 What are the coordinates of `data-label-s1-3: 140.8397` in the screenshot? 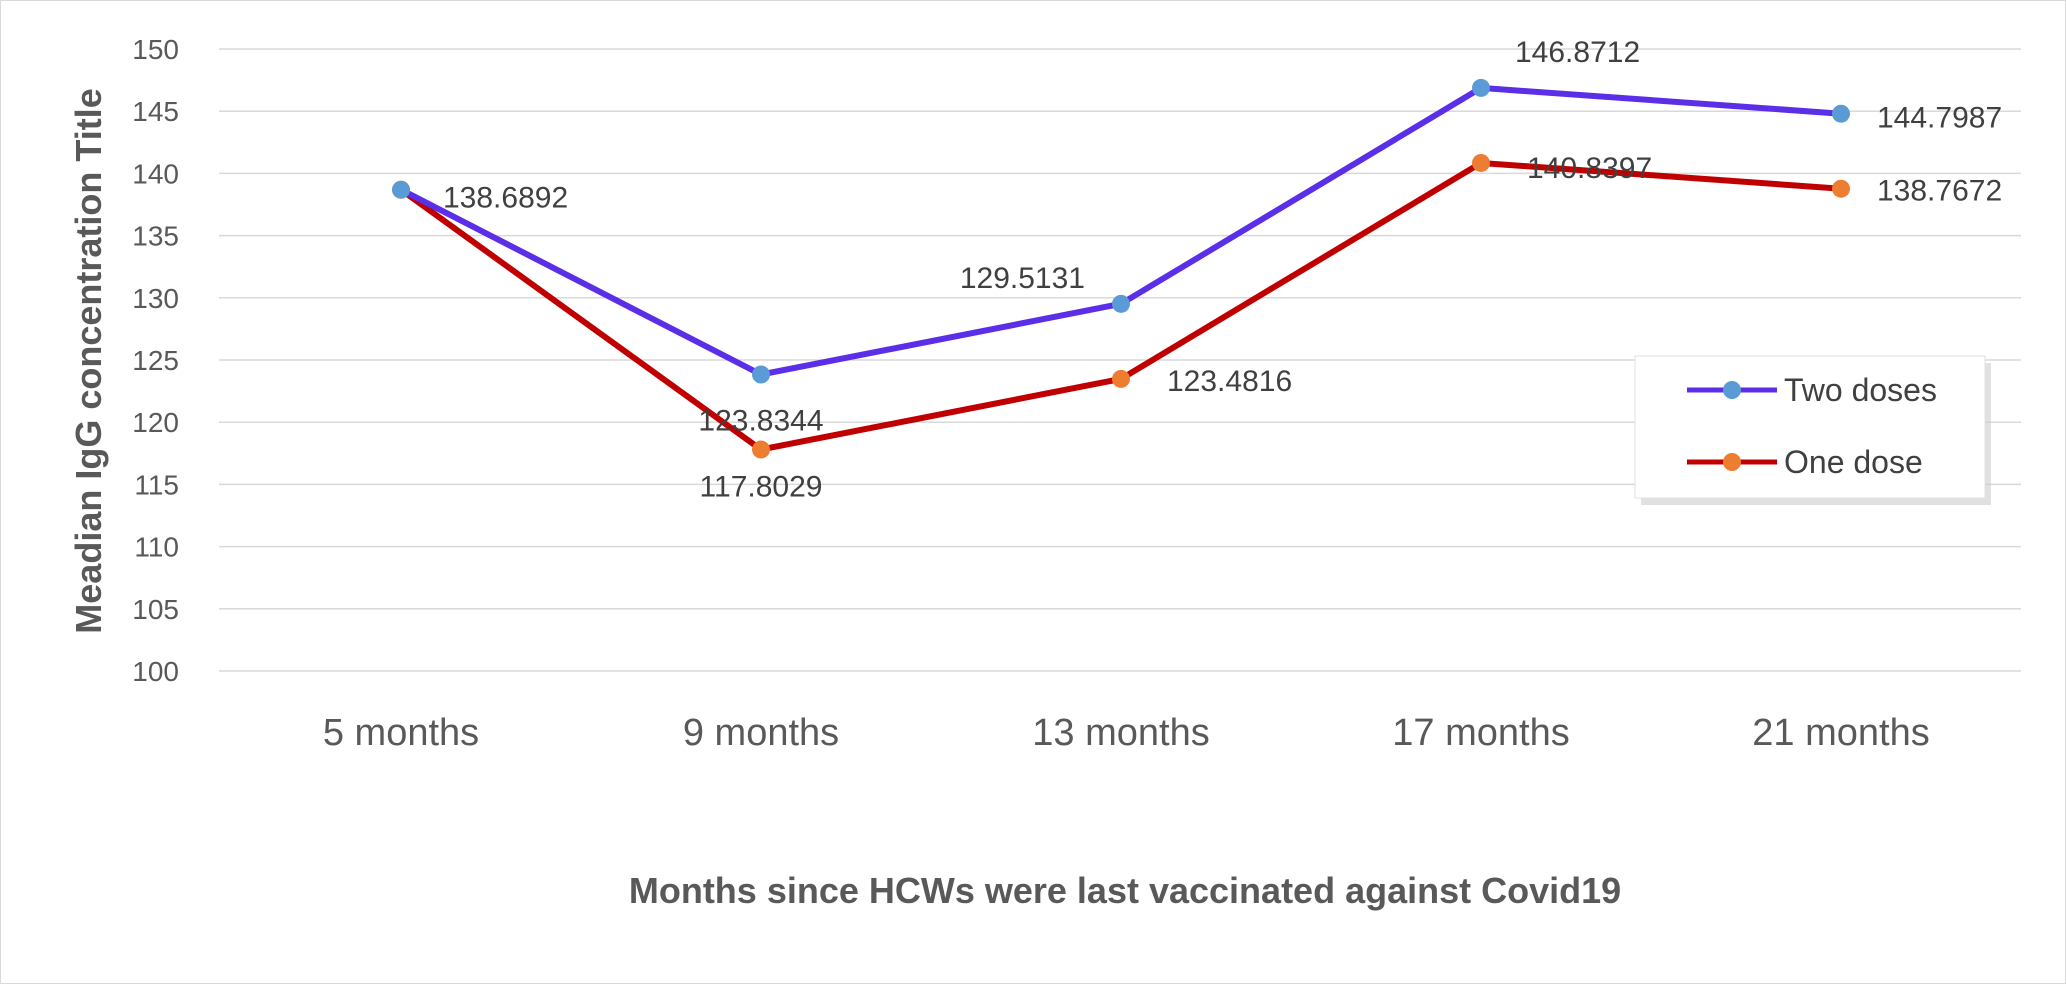 It's located at (1589, 168).